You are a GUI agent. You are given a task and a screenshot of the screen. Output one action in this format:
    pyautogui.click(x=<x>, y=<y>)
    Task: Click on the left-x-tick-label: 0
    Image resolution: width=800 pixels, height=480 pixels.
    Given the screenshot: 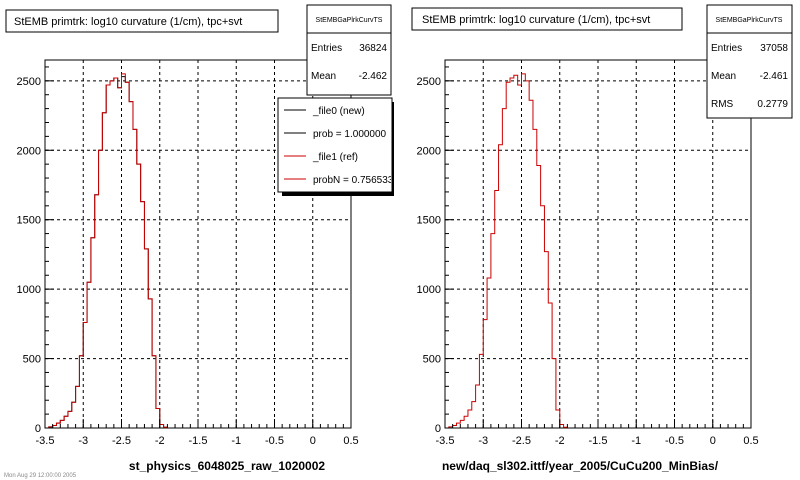 What is the action you would take?
    pyautogui.click(x=313, y=441)
    